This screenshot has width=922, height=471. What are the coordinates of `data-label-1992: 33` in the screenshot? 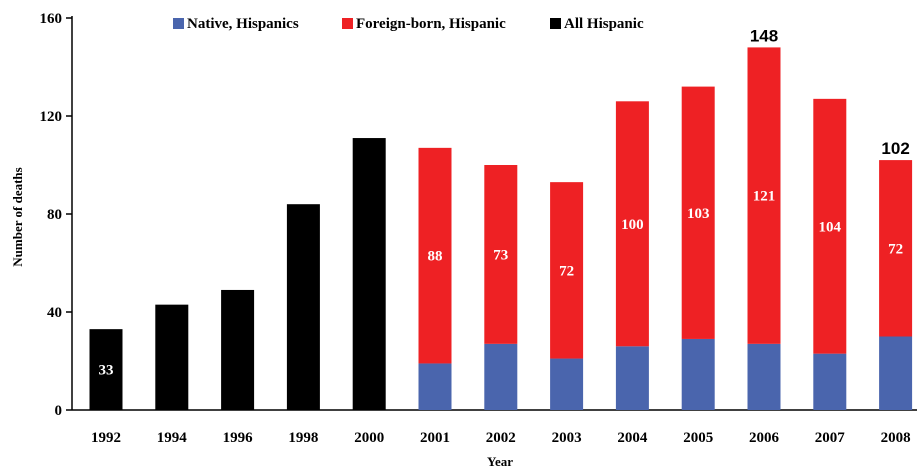 It's located at (106, 371).